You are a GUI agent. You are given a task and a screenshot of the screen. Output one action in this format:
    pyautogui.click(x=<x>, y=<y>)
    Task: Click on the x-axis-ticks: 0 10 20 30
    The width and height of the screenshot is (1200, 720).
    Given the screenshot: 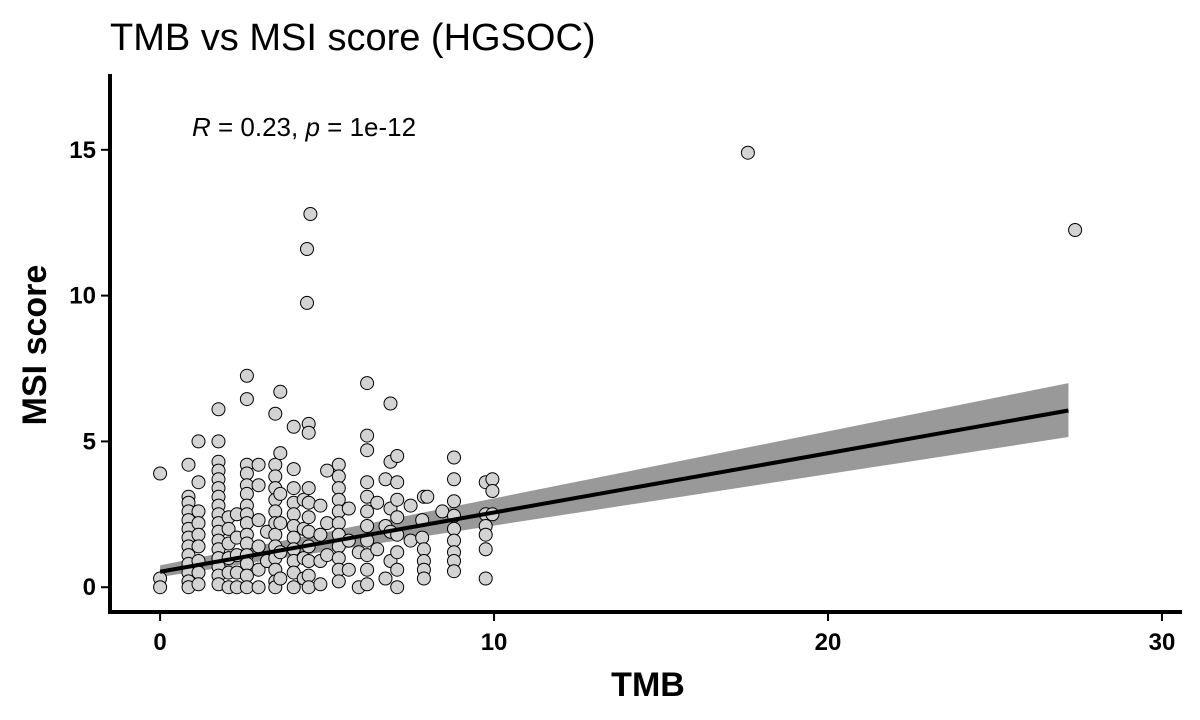 What is the action you would take?
    pyautogui.click(x=664, y=634)
    